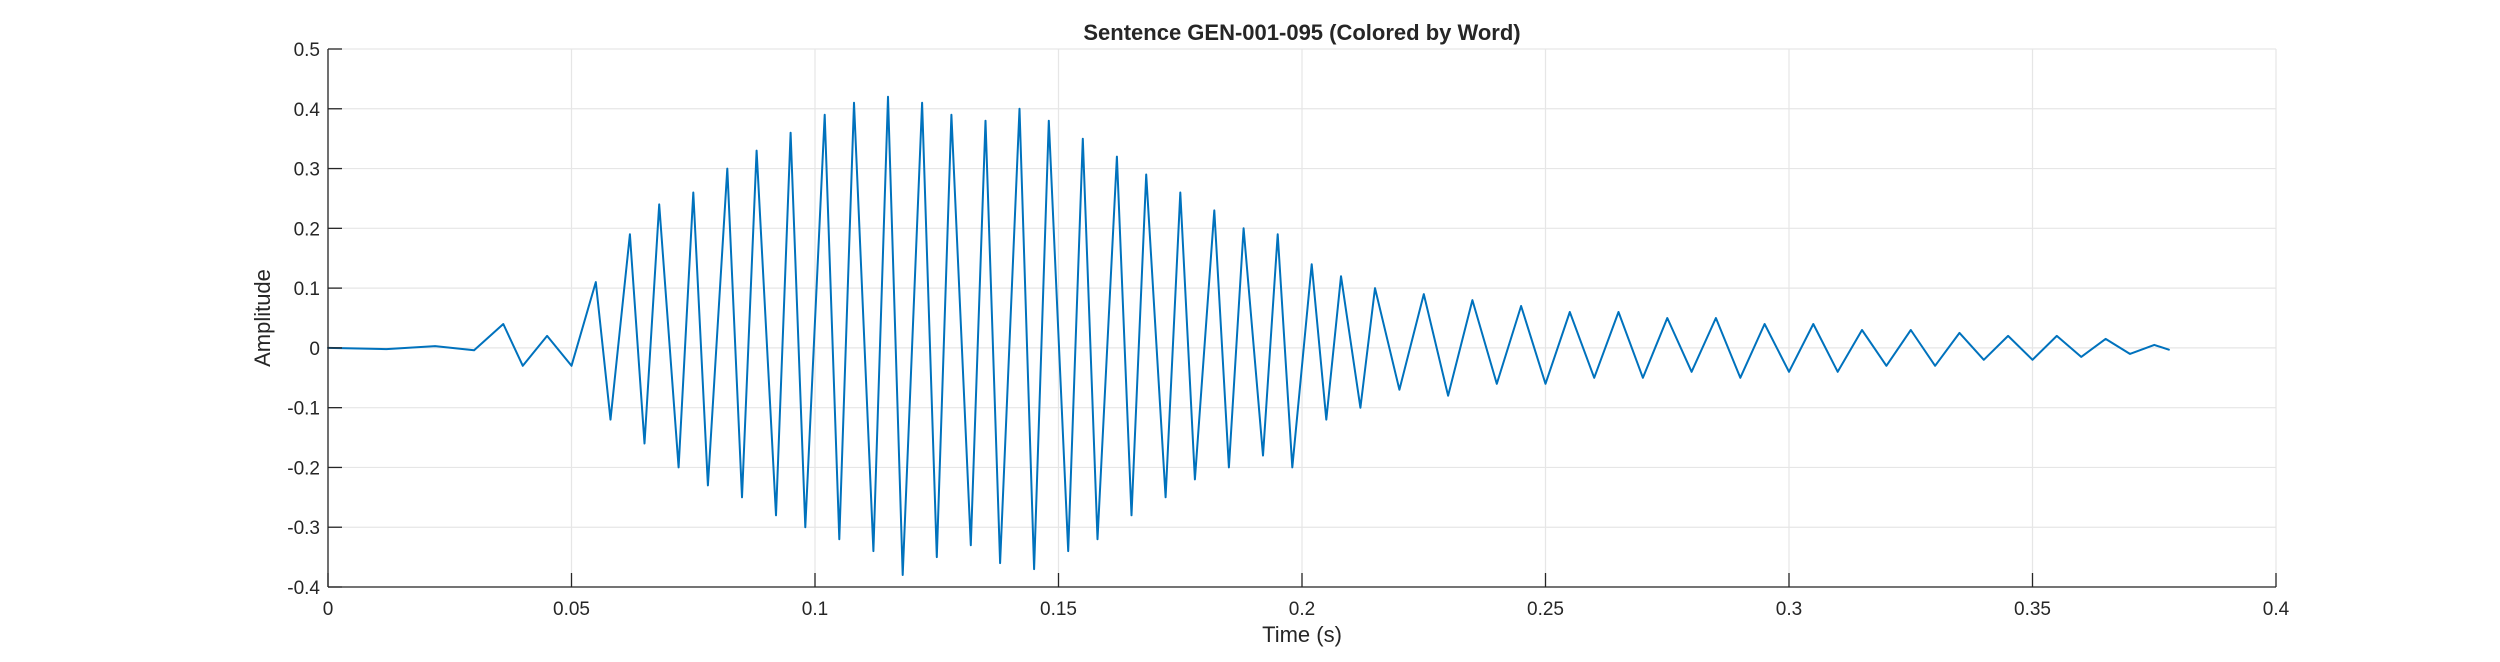 This screenshot has width=2500, height=662. Describe the element at coordinates (2032, 609) in the screenshot. I see `x-tick-label: 0.35` at that location.